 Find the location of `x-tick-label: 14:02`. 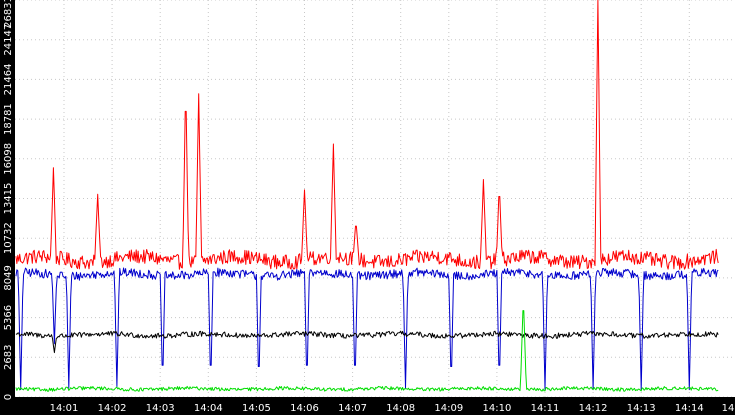

x-tick-label: 14:02 is located at coordinates (112, 408).